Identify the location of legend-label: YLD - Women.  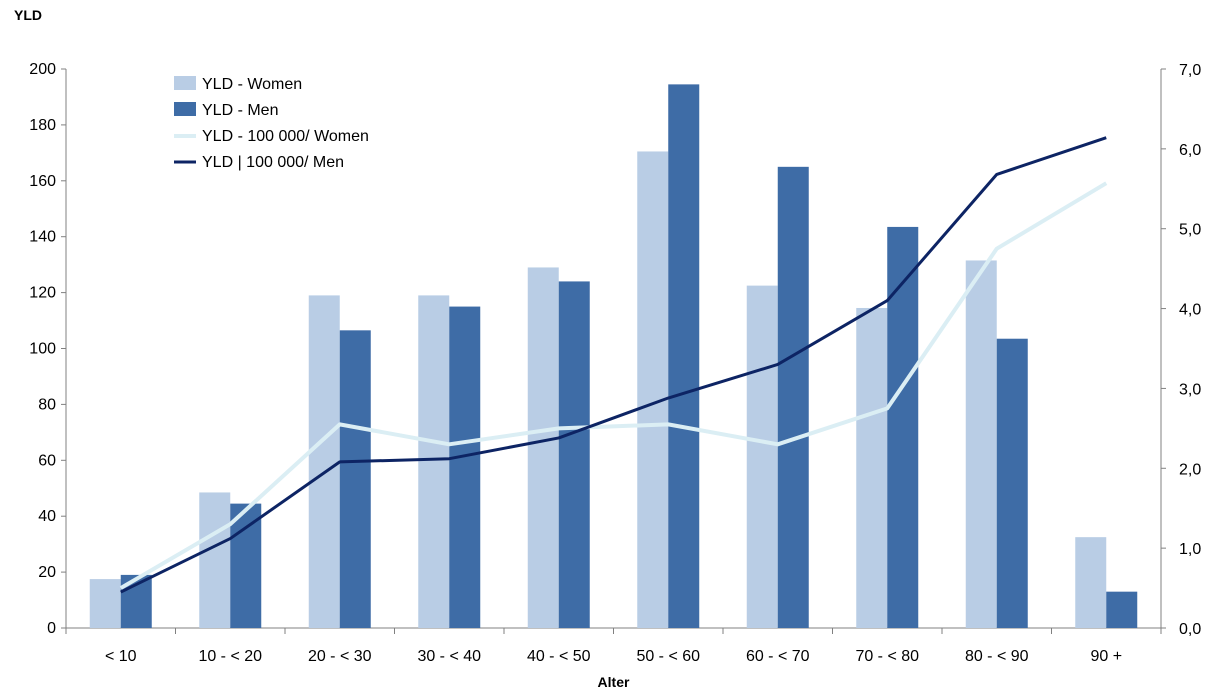
(252, 84).